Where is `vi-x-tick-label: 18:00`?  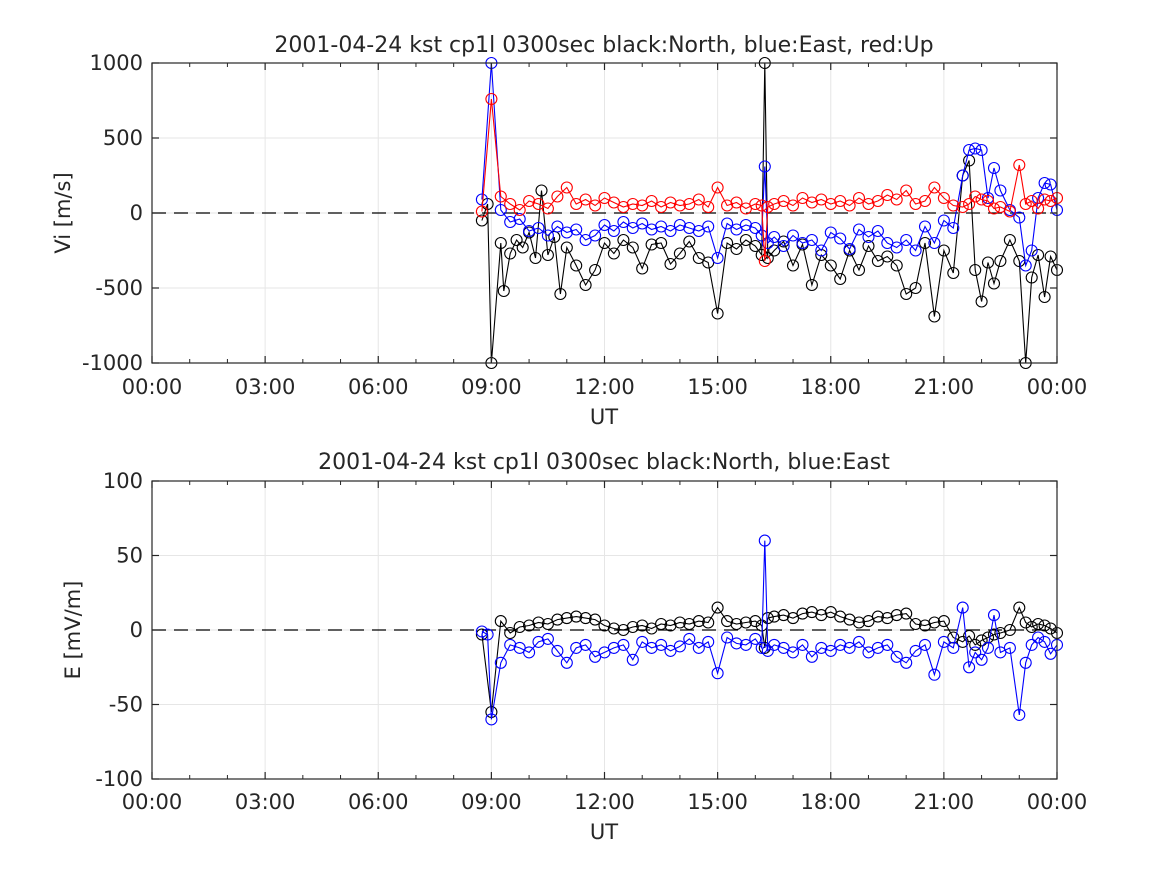
vi-x-tick-label: 18:00 is located at coordinates (830, 387).